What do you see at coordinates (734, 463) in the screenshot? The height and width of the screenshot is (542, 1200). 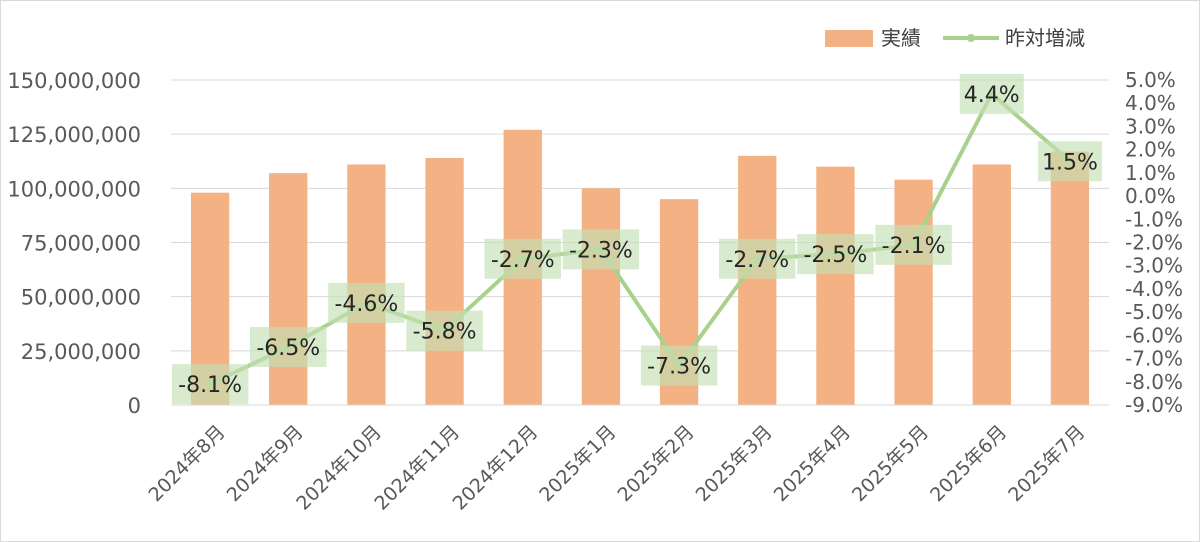 I see `x-axis-tick-label: 2025年3月` at bounding box center [734, 463].